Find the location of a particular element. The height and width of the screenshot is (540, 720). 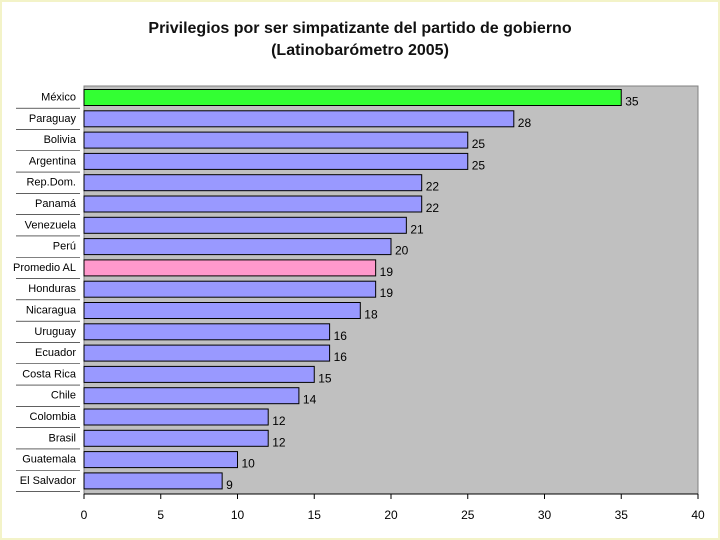

value-label: 28 is located at coordinates (525, 123).